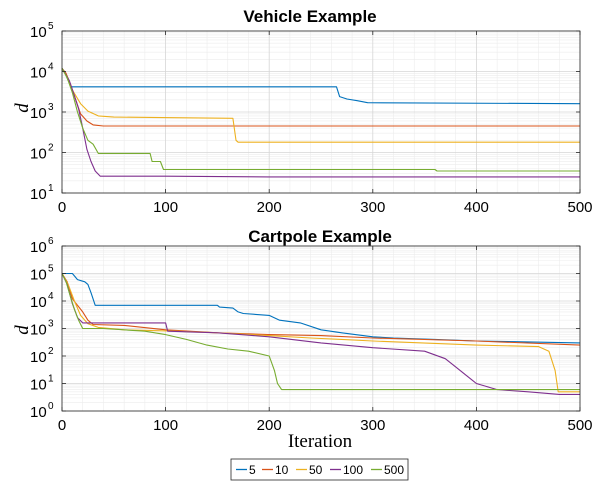 The image size is (598, 493). What do you see at coordinates (309, 16) in the screenshot?
I see `chart-title: Vehicle Example` at bounding box center [309, 16].